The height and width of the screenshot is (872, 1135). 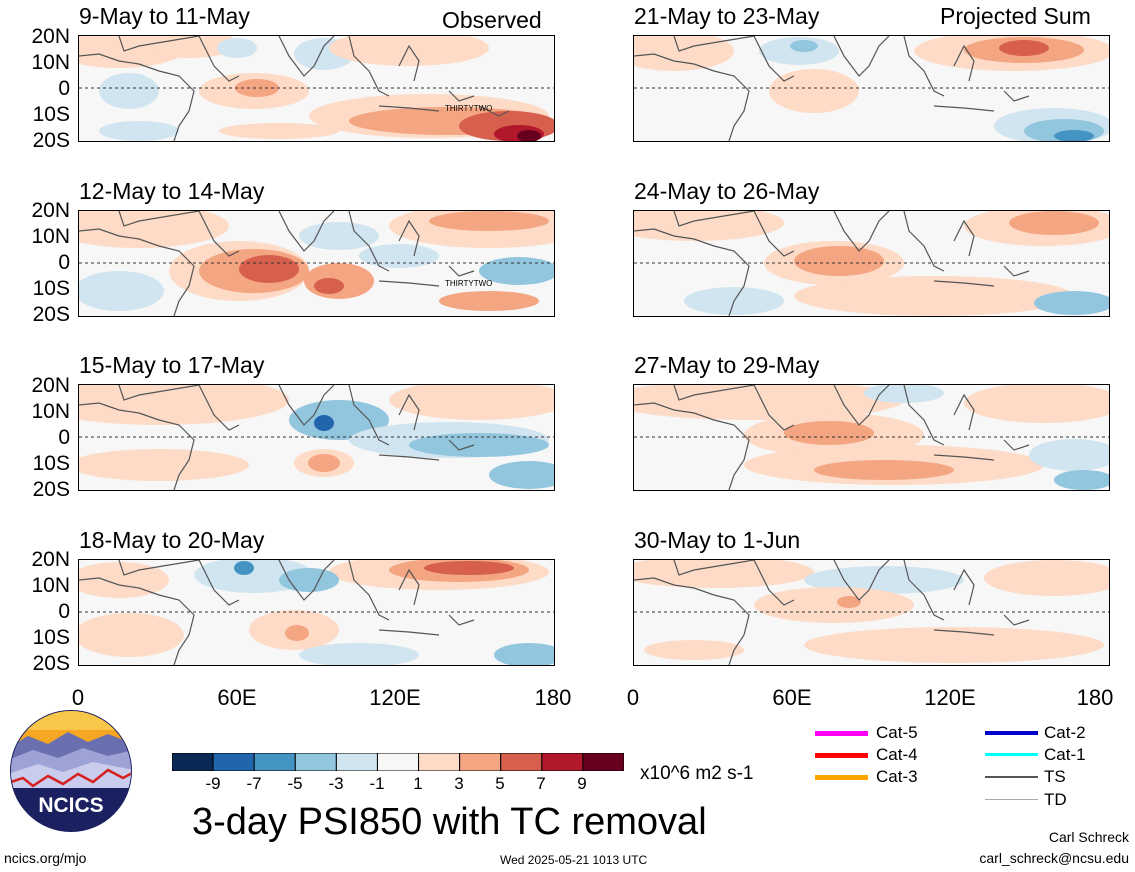 I want to click on observed-label: Observed, so click(x=492, y=20).